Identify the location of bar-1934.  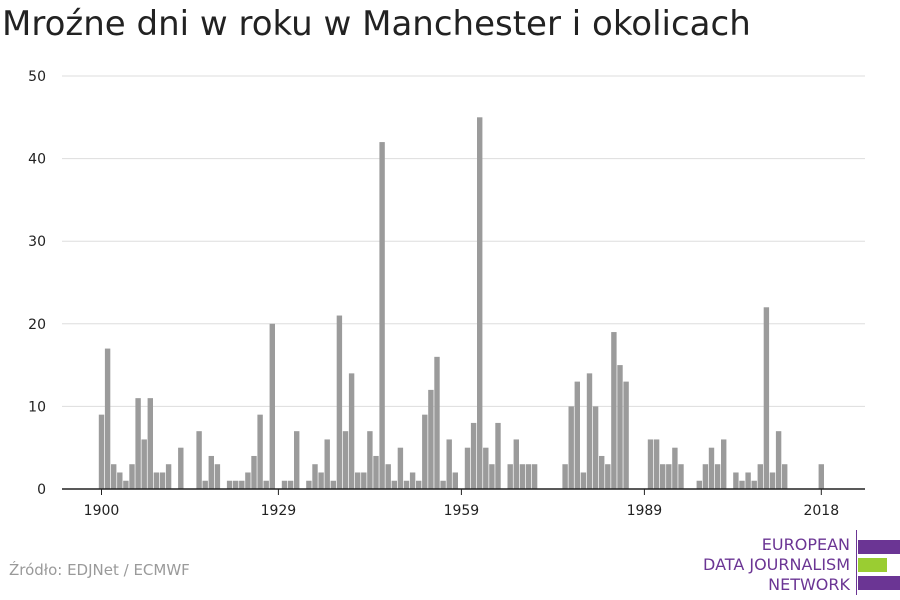
(309, 484).